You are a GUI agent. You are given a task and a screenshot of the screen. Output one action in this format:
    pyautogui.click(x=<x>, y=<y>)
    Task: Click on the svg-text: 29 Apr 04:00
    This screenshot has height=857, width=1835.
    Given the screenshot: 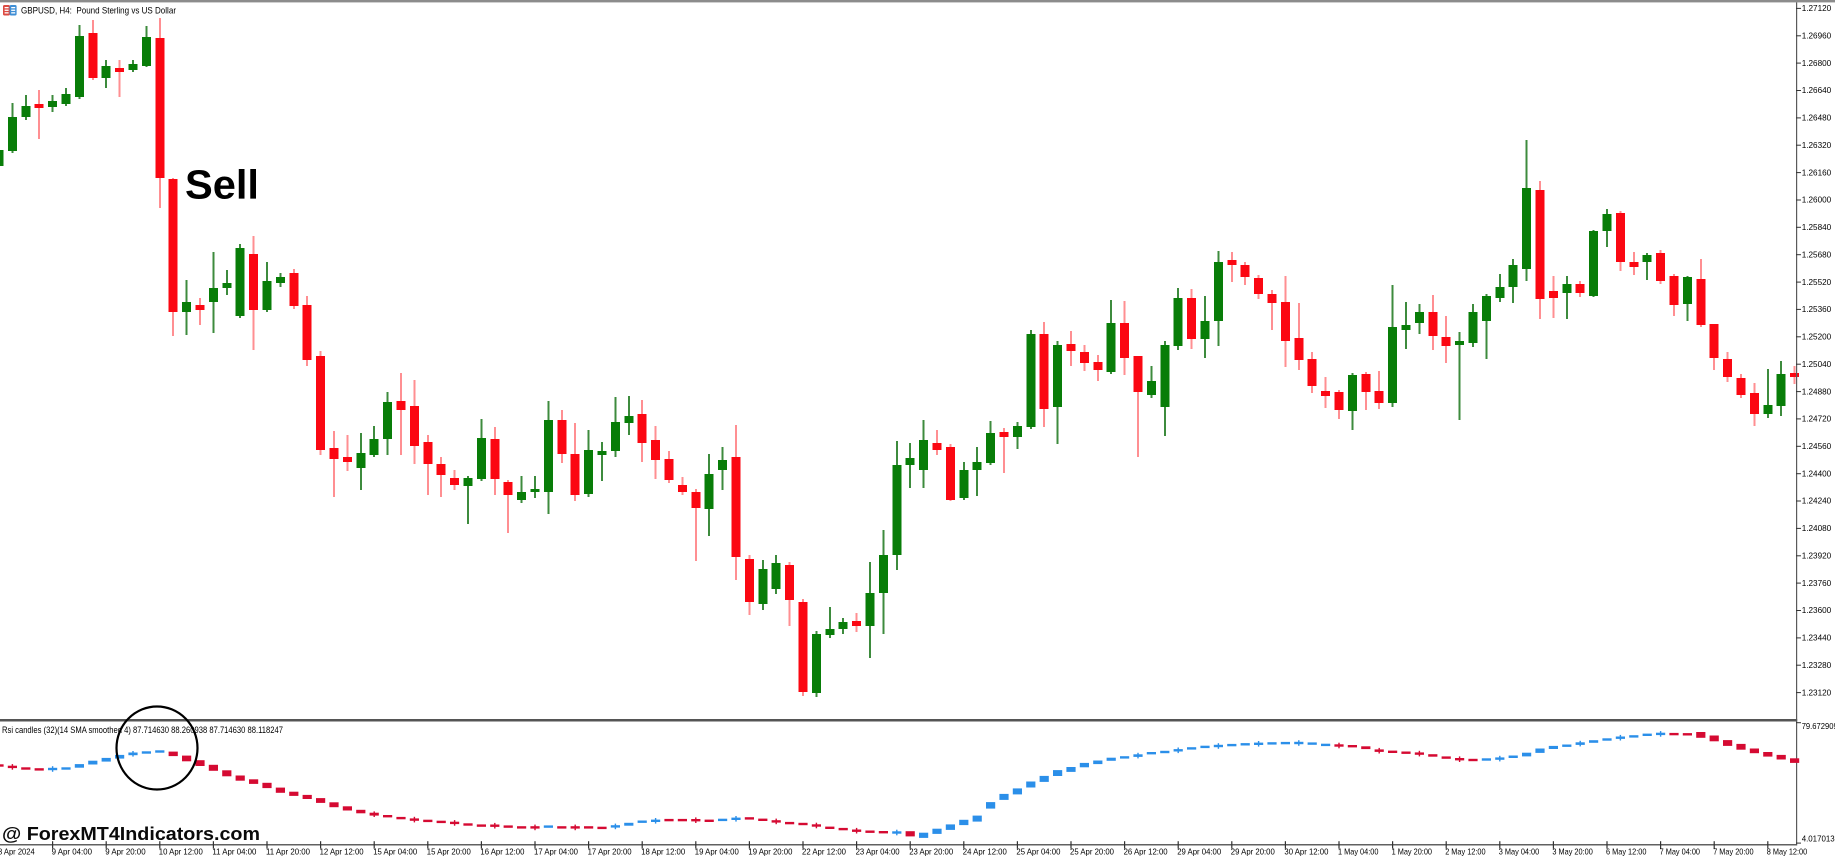 What is the action you would take?
    pyautogui.click(x=1199, y=851)
    